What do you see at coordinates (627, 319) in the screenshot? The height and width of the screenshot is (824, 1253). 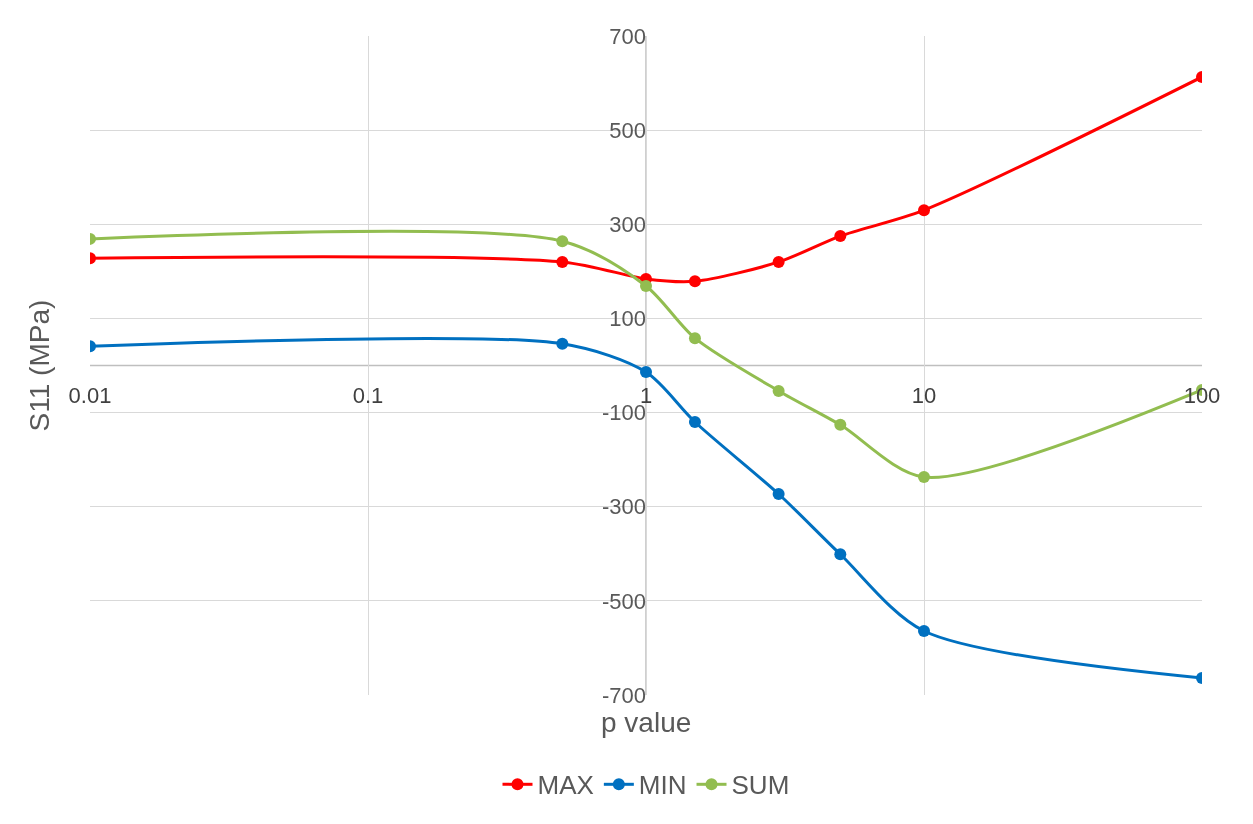 I see `y-tick-label: 100` at bounding box center [627, 319].